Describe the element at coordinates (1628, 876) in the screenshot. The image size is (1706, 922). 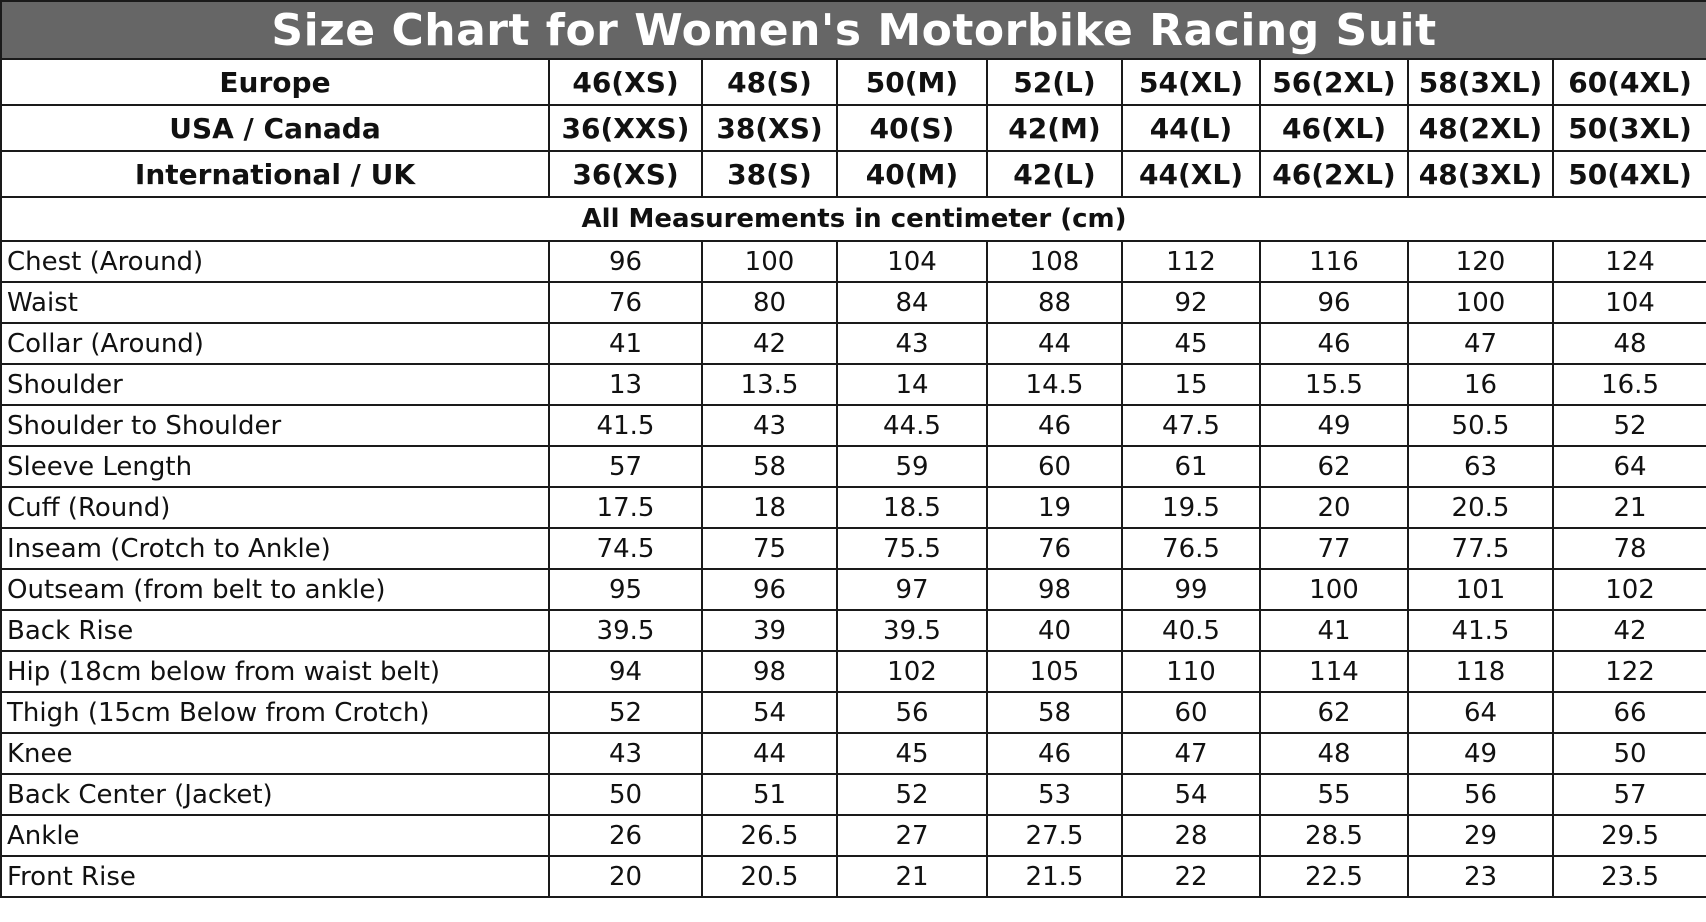
I see `measurement-value: 23.5` at that location.